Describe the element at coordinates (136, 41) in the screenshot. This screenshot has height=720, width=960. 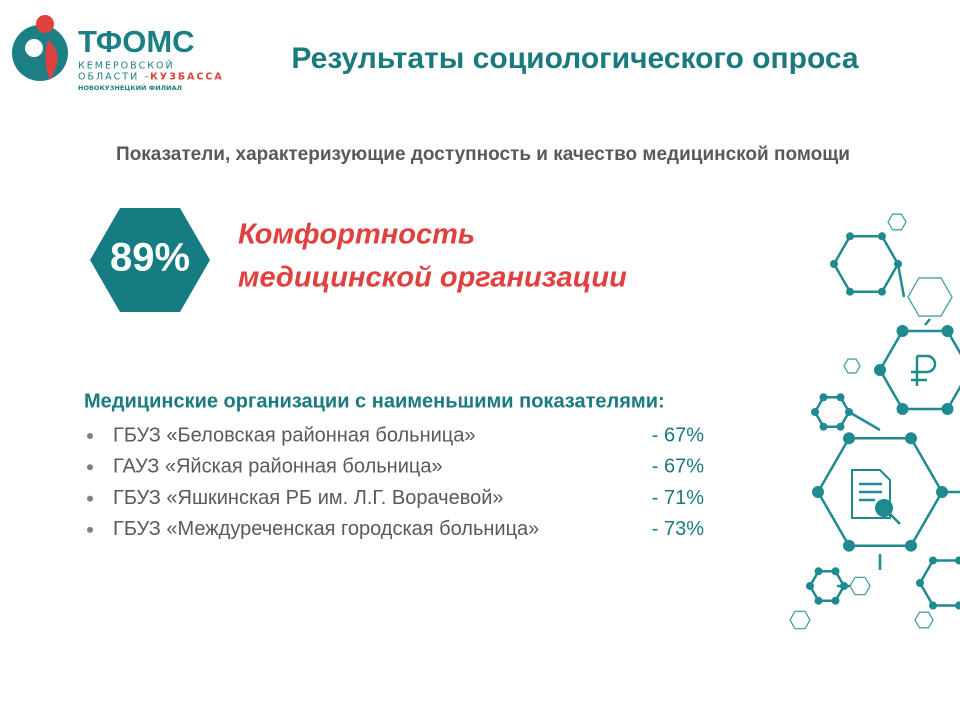
I see `logo-name: ТФОМС` at that location.